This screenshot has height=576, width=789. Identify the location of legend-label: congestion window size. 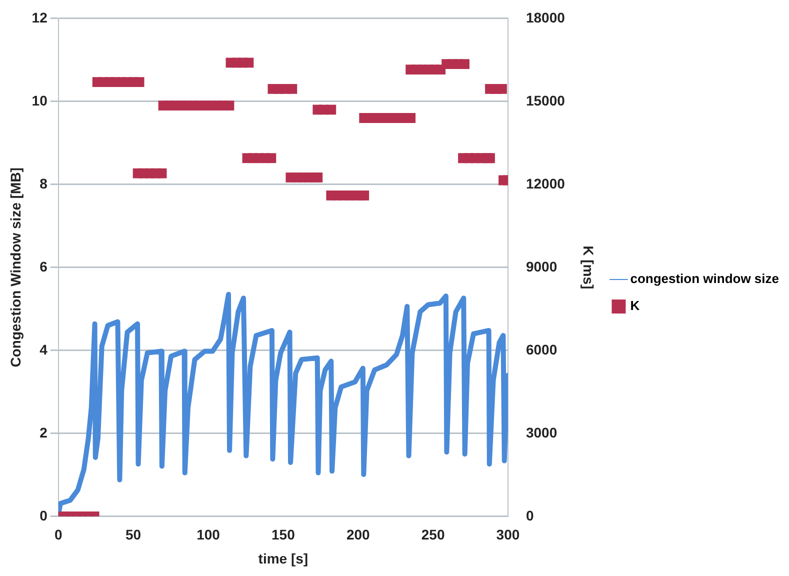
(705, 278).